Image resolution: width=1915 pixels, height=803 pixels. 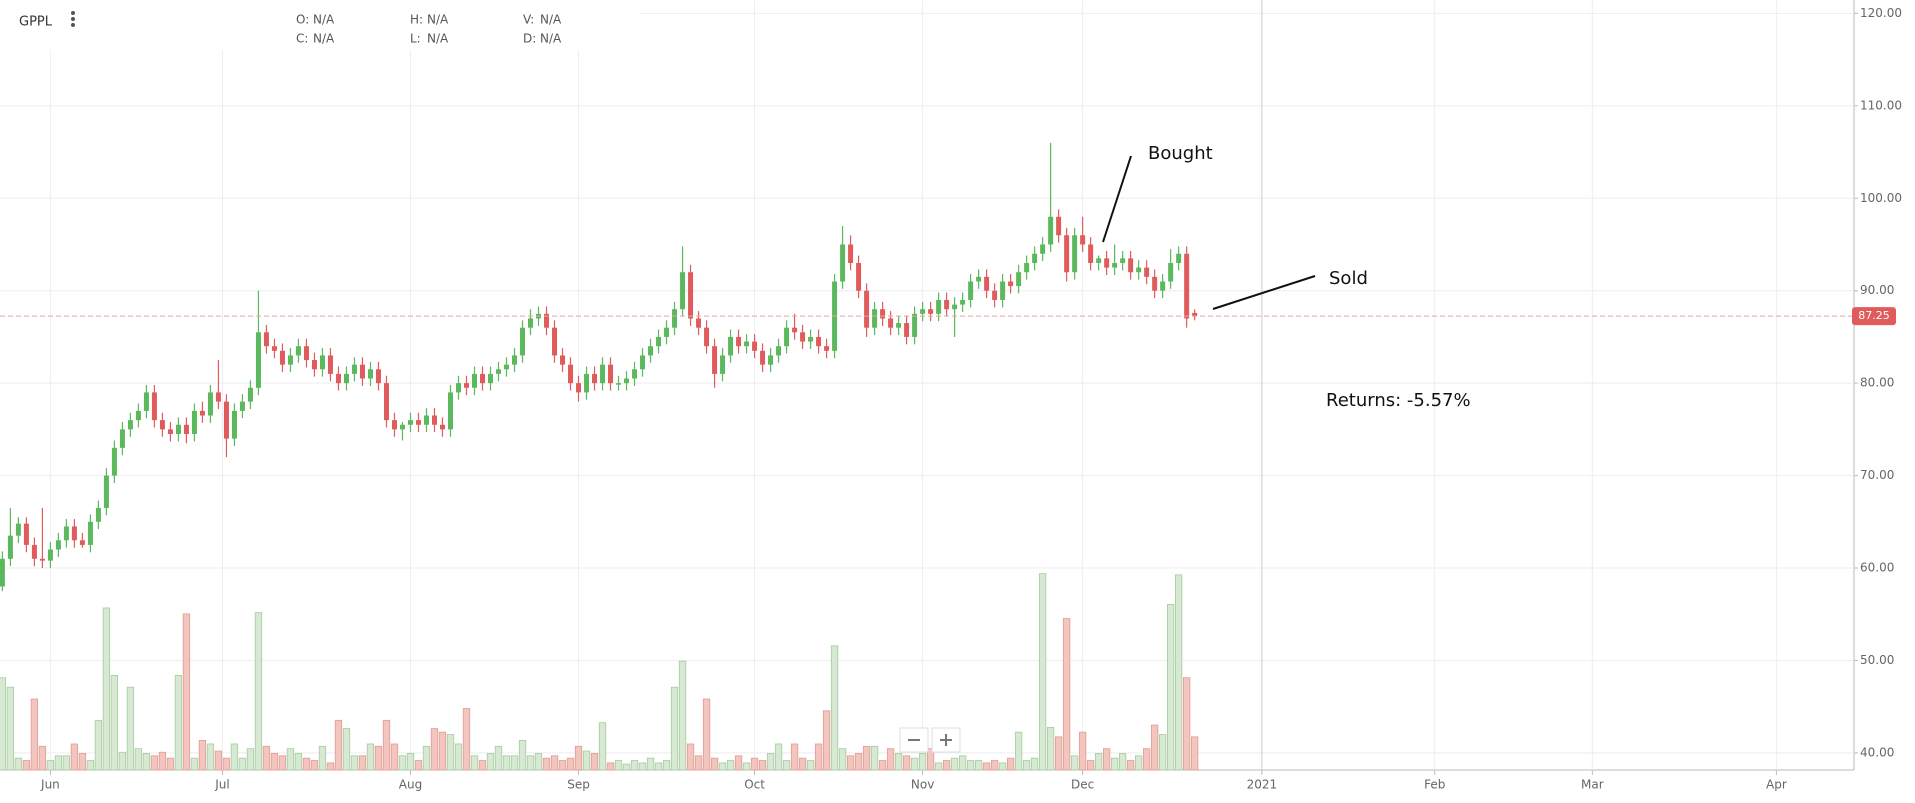 I want to click on x-tick-label: Apr, so click(x=1776, y=785).